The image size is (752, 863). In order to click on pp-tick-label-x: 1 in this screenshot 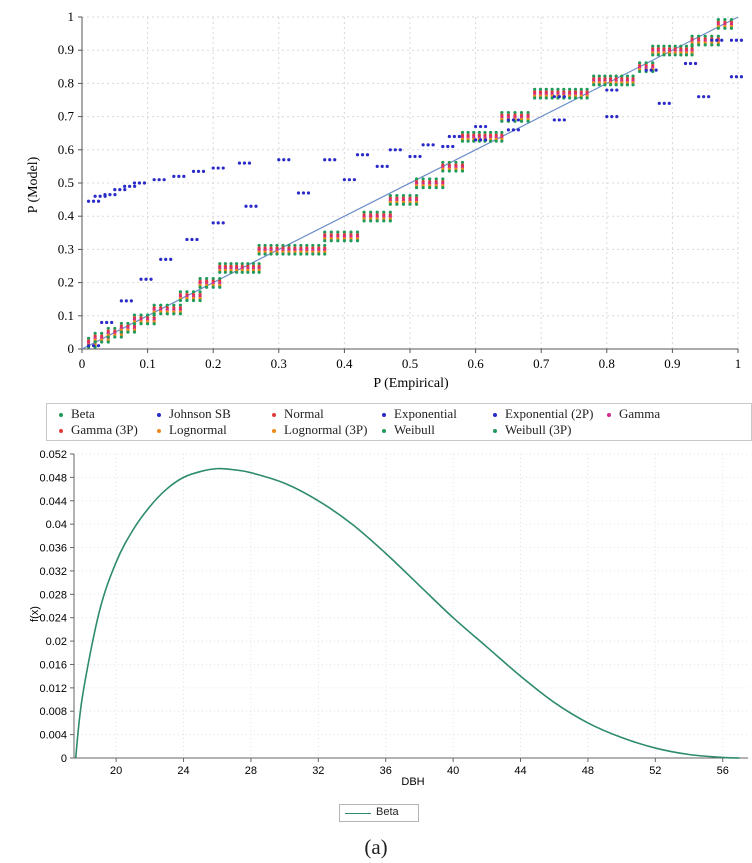, I will do `click(738, 363)`.